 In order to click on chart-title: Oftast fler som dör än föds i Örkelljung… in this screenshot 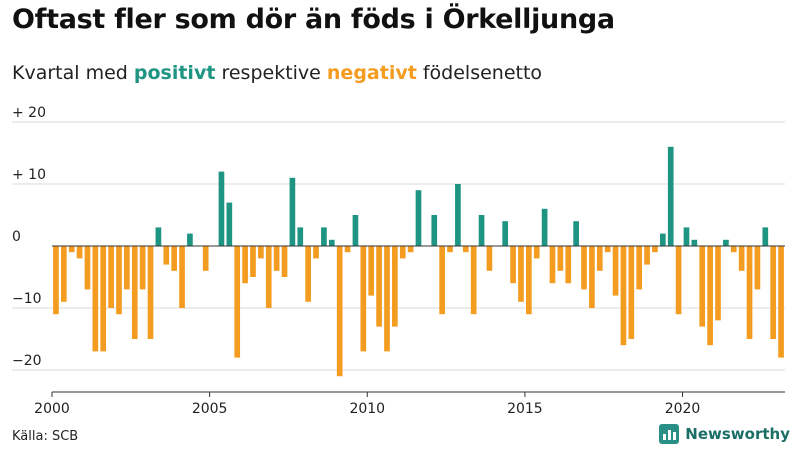, I will do `click(313, 19)`.